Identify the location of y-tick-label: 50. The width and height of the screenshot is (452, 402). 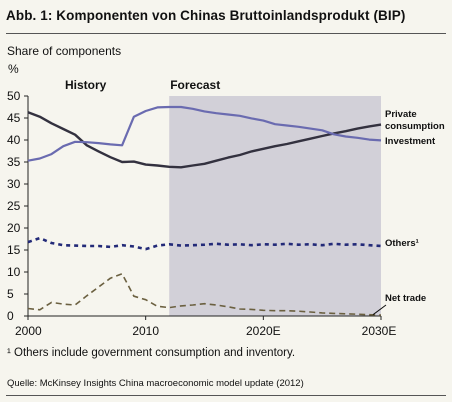
(14, 96).